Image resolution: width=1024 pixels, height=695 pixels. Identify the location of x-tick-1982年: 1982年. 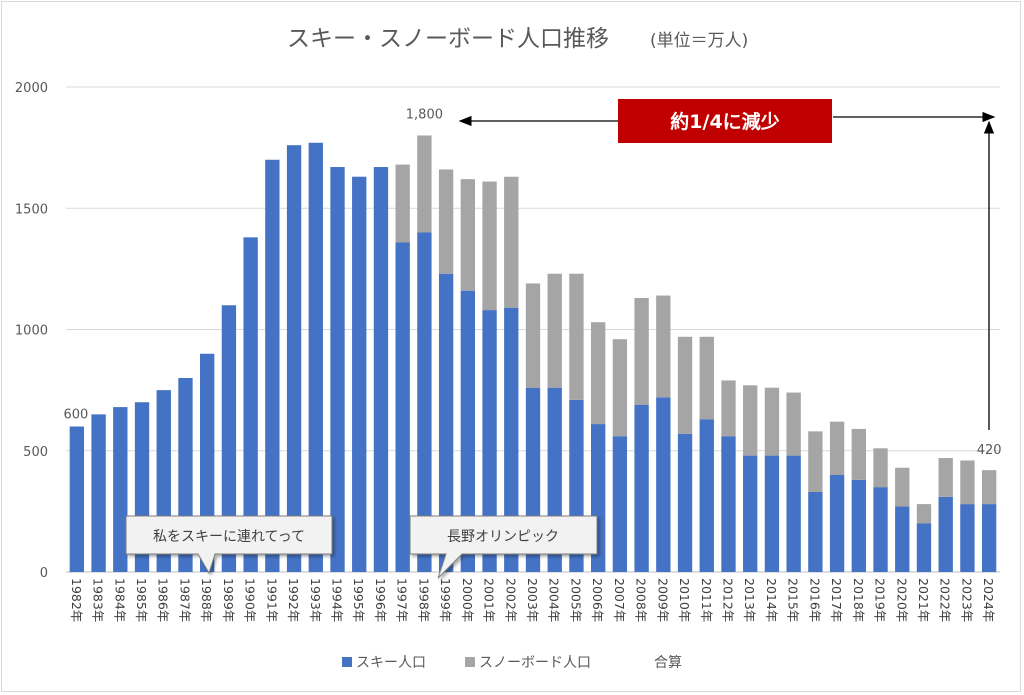
(76, 600).